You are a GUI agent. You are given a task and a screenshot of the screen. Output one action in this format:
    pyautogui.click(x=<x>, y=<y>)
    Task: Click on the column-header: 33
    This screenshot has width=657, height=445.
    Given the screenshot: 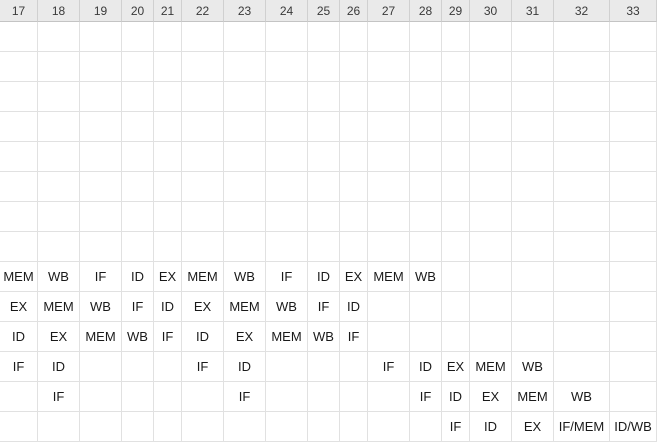 What is the action you would take?
    pyautogui.click(x=633, y=11)
    